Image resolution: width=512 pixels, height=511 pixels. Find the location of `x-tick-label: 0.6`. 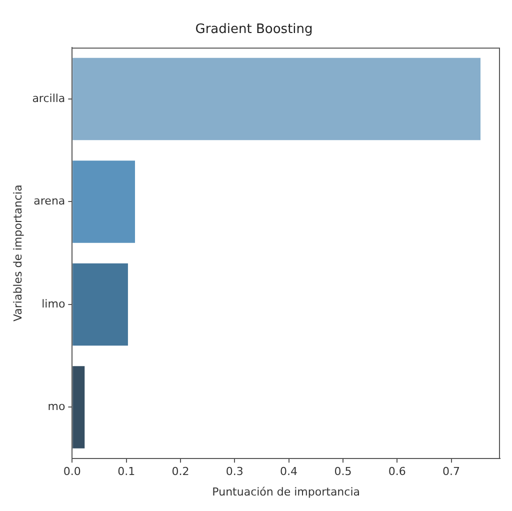

x-tick-label: 0.6 is located at coordinates (397, 471).